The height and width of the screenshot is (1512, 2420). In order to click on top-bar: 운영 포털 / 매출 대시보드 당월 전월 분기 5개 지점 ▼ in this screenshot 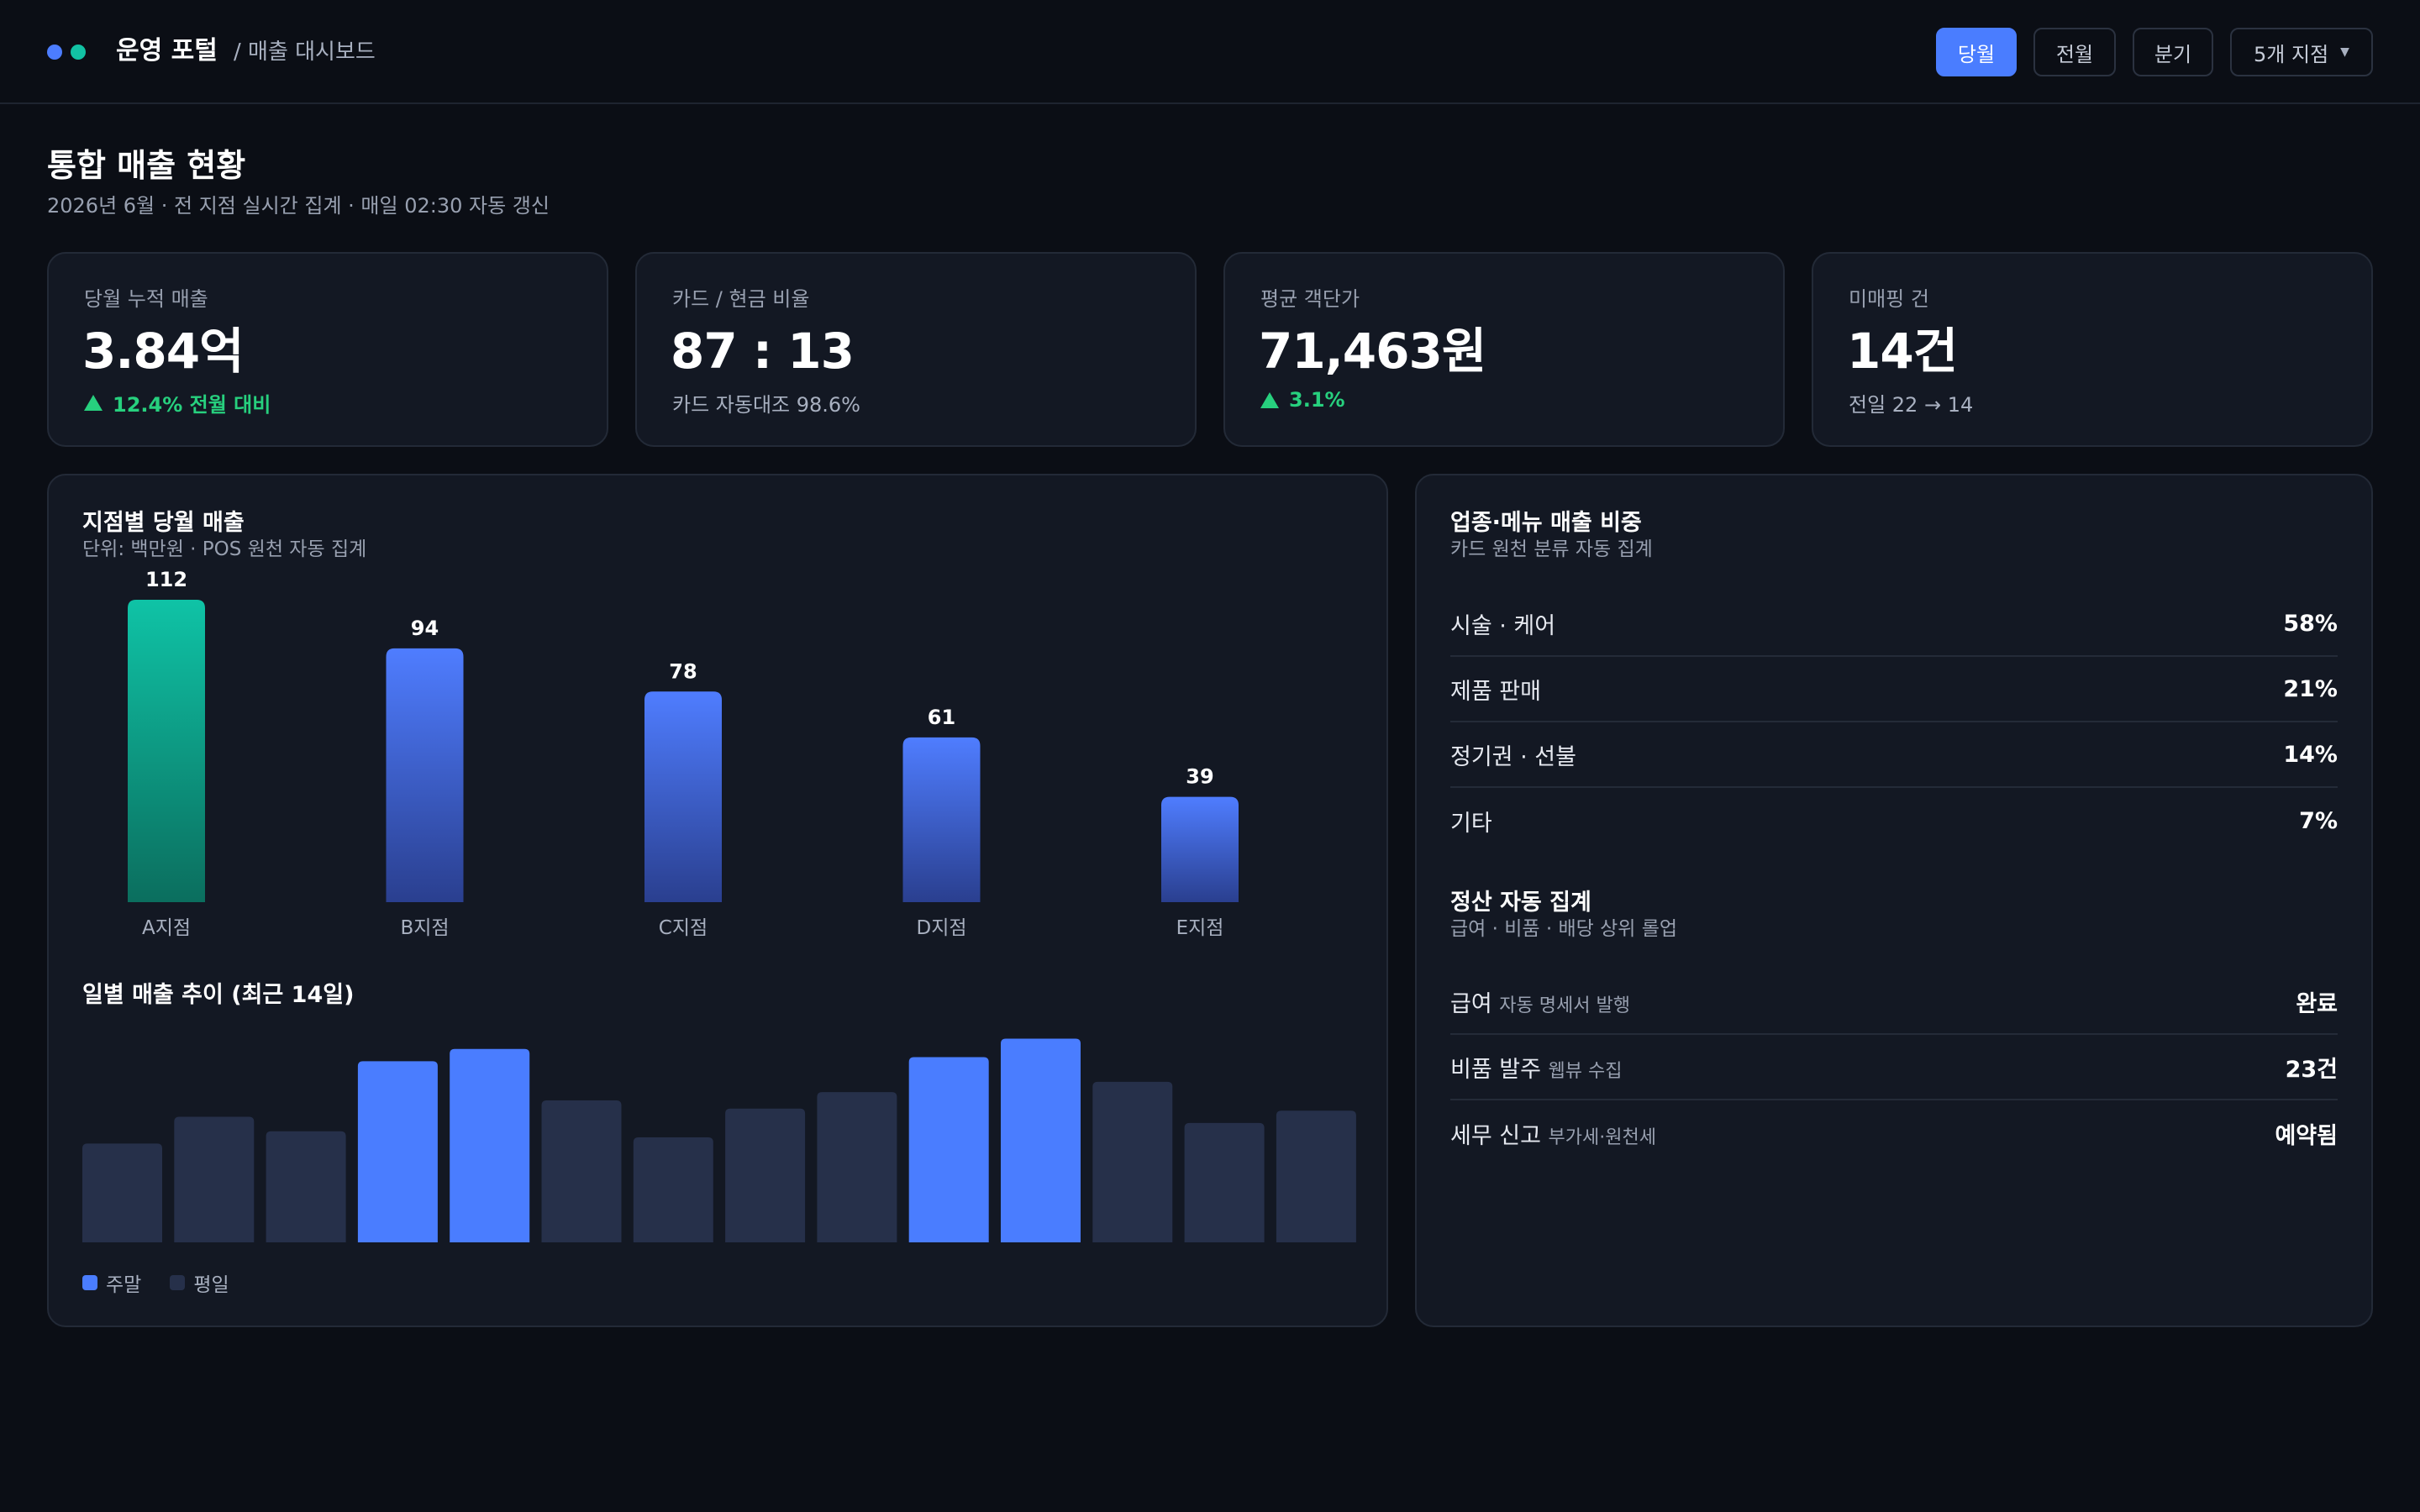, I will do `click(1210, 52)`.